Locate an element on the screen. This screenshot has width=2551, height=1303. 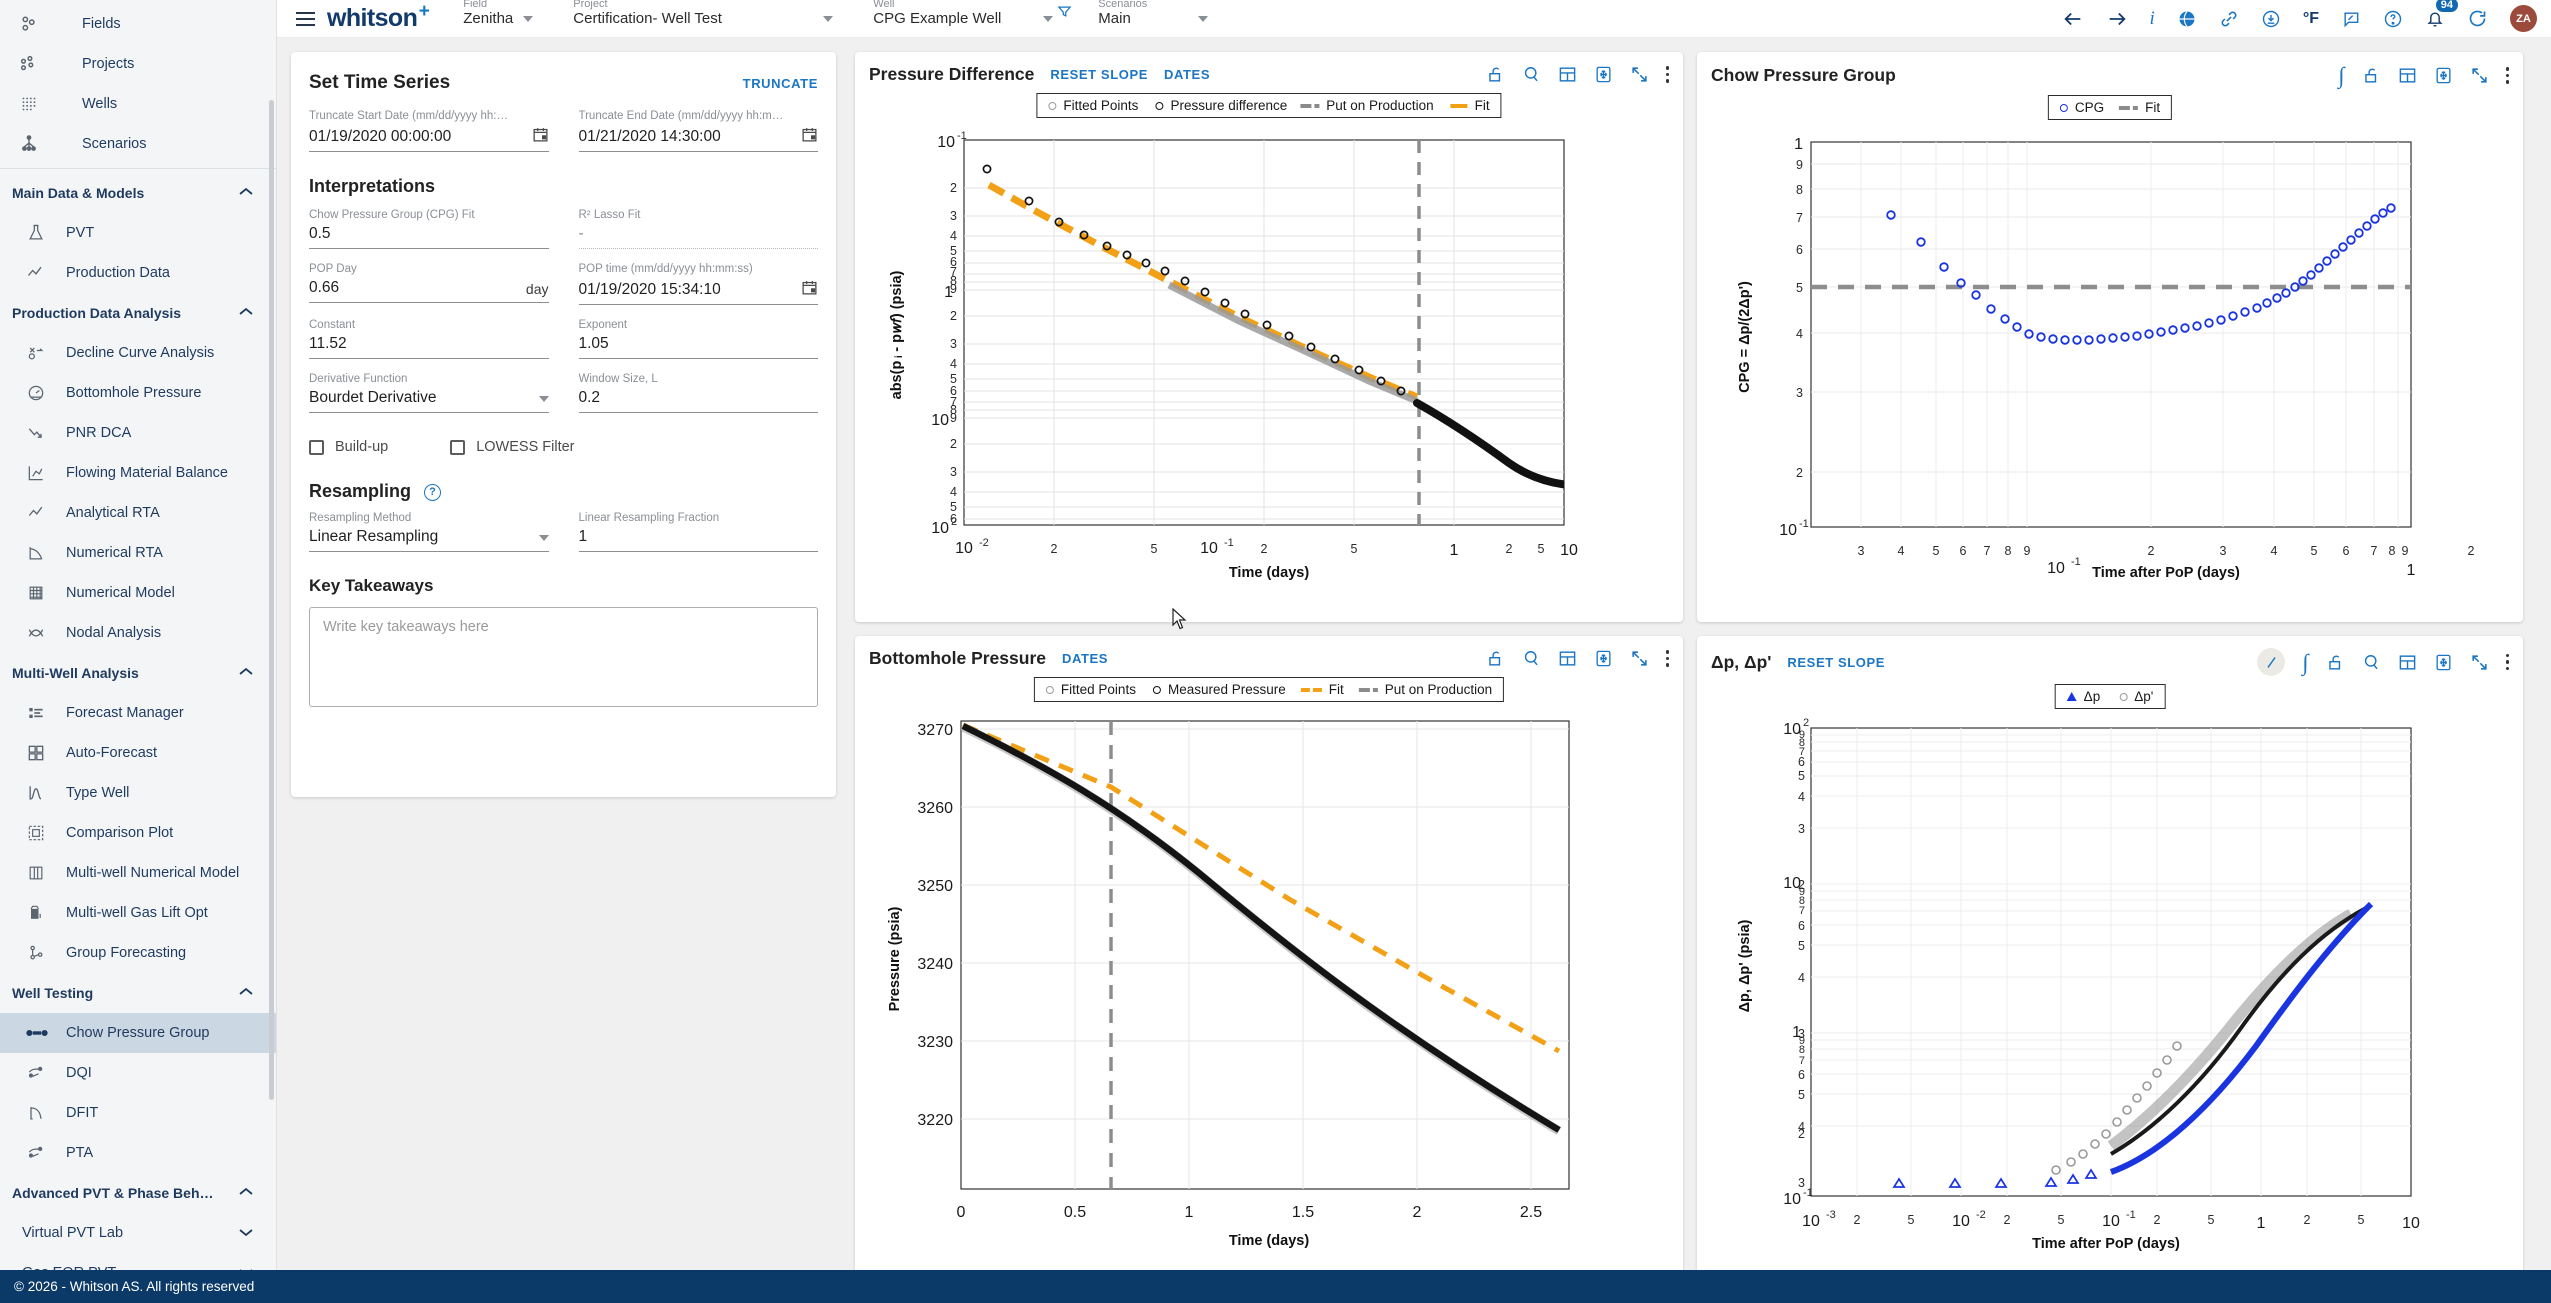
sidebar-item-numerical-rta: Numerical RTA is located at coordinates (138, 553).